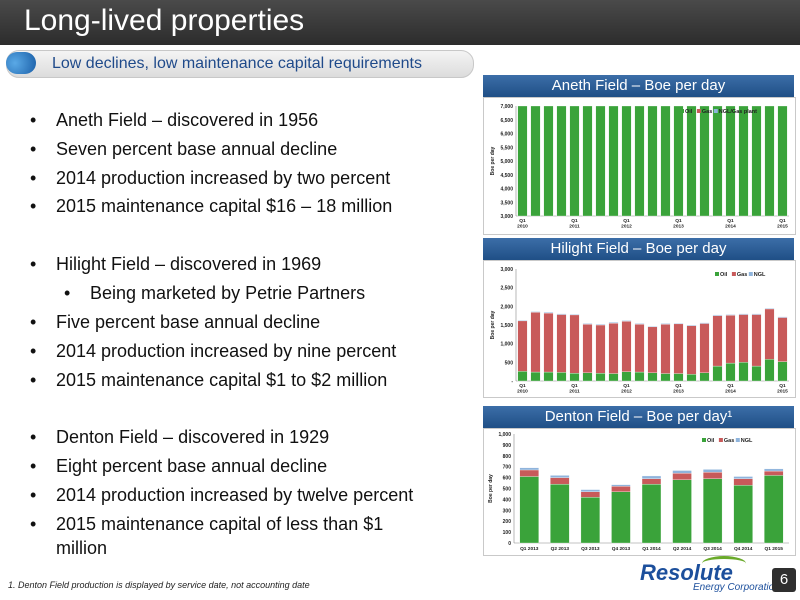  Describe the element at coordinates (507, 511) in the screenshot. I see `denton-y-tick-label: 300` at that location.